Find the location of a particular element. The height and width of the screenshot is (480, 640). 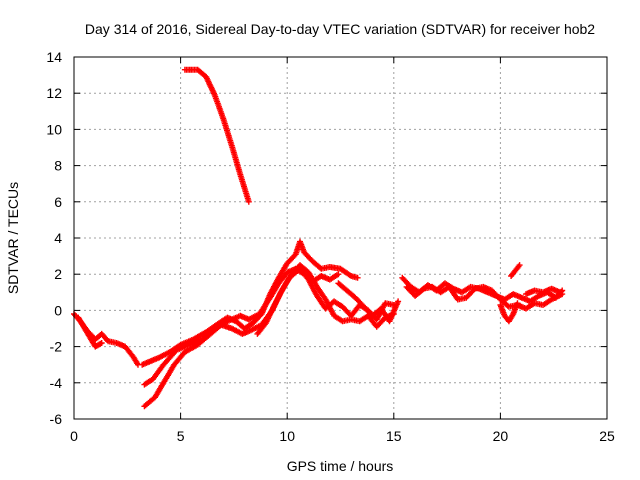

y-axis-title: SDTVAR / TECUs is located at coordinates (13, 238).